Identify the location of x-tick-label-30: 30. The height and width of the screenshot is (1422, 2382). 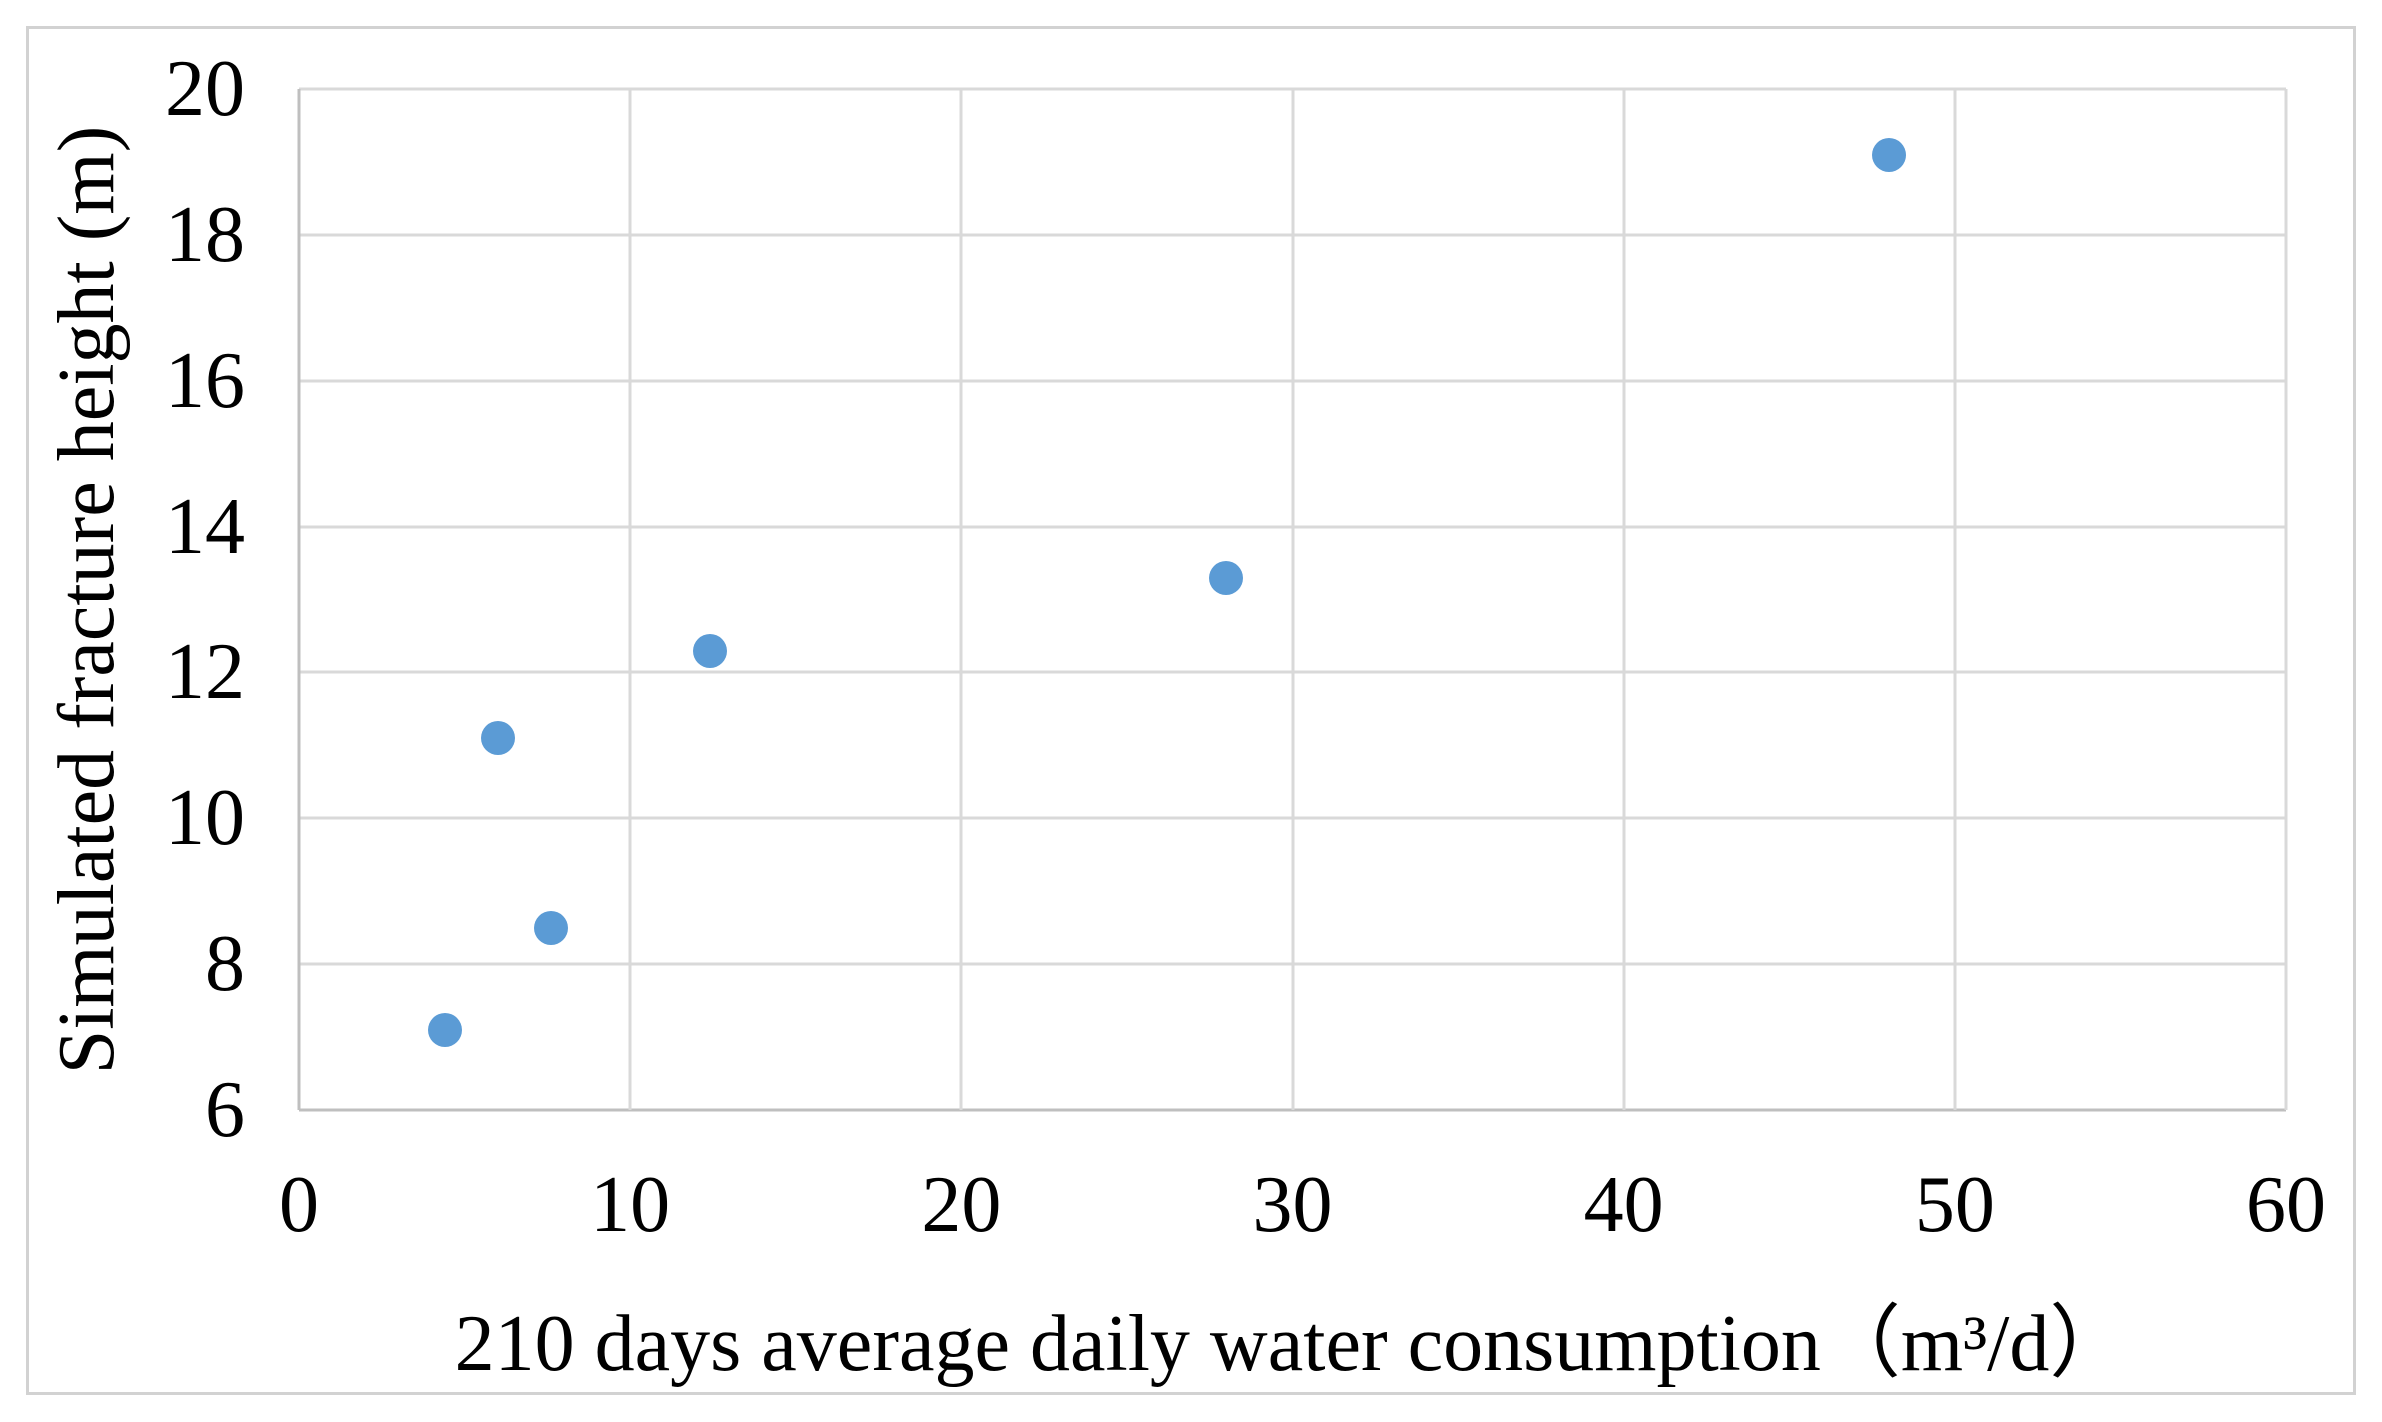
(1292, 1205).